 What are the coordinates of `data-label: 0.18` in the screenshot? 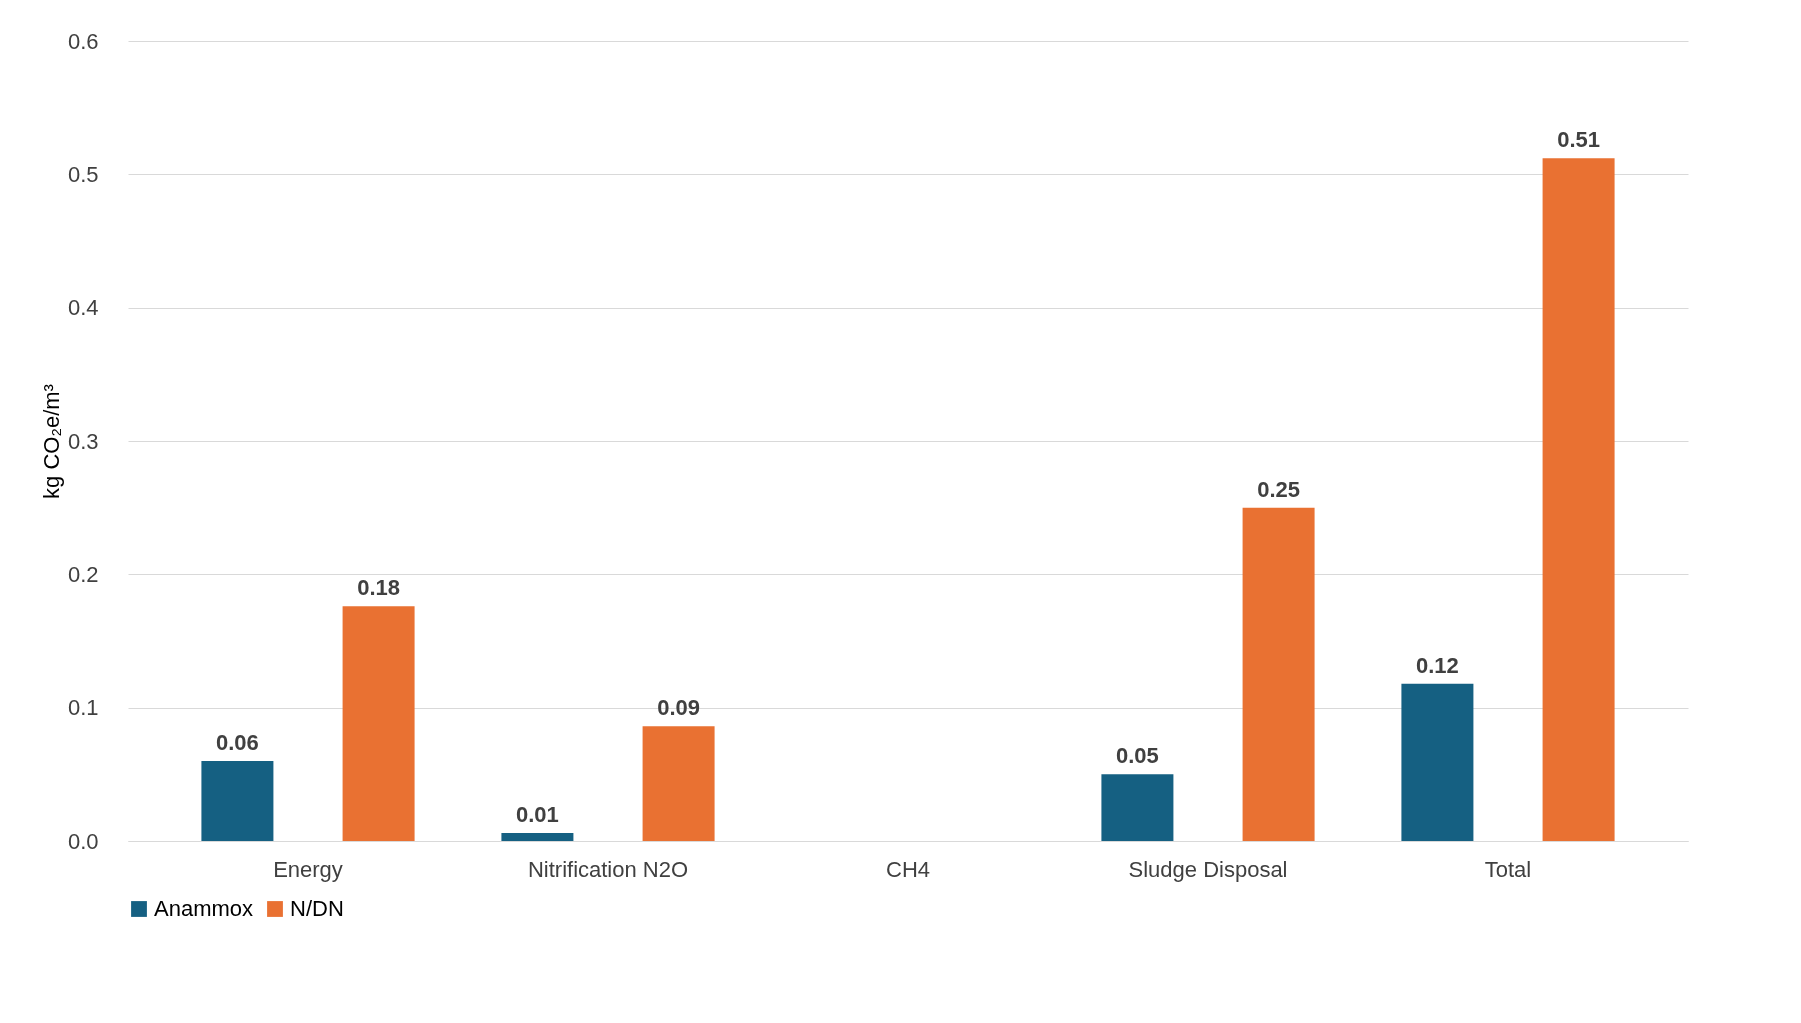 It's located at (378, 588).